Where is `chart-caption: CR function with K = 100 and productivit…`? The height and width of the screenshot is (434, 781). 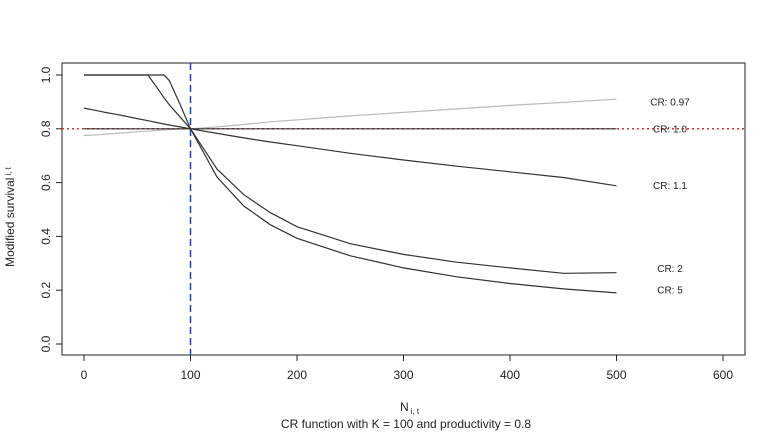
chart-caption: CR function with K = 100 and productivit… is located at coordinates (406, 424).